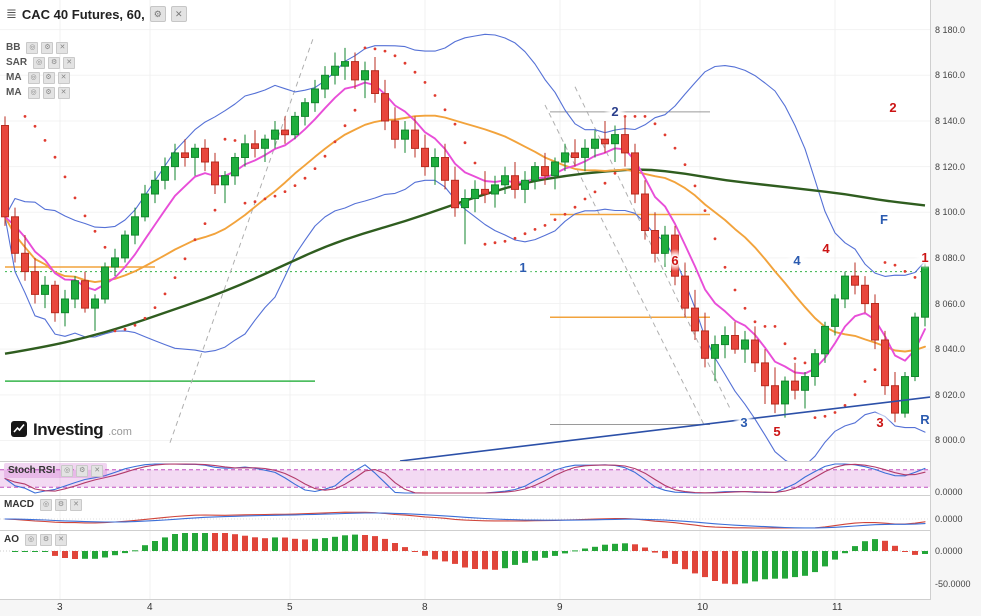  Describe the element at coordinates (17, 62) in the screenshot. I see `indicator-label: SAR` at that location.